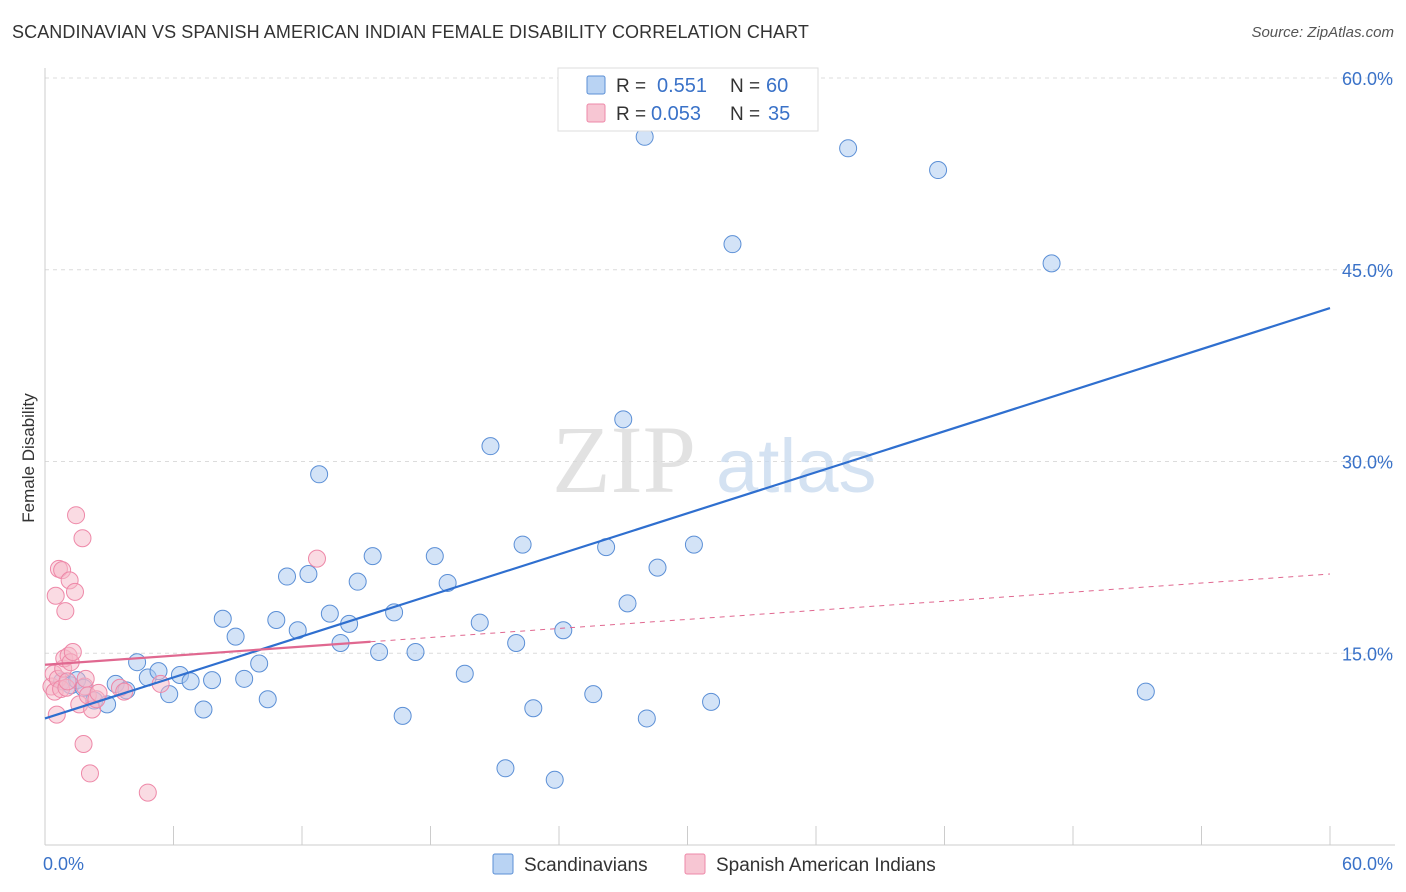 This screenshot has width=1406, height=892. I want to click on legend-bottom: Scandinavians Spanish American Indians, so click(714, 864).